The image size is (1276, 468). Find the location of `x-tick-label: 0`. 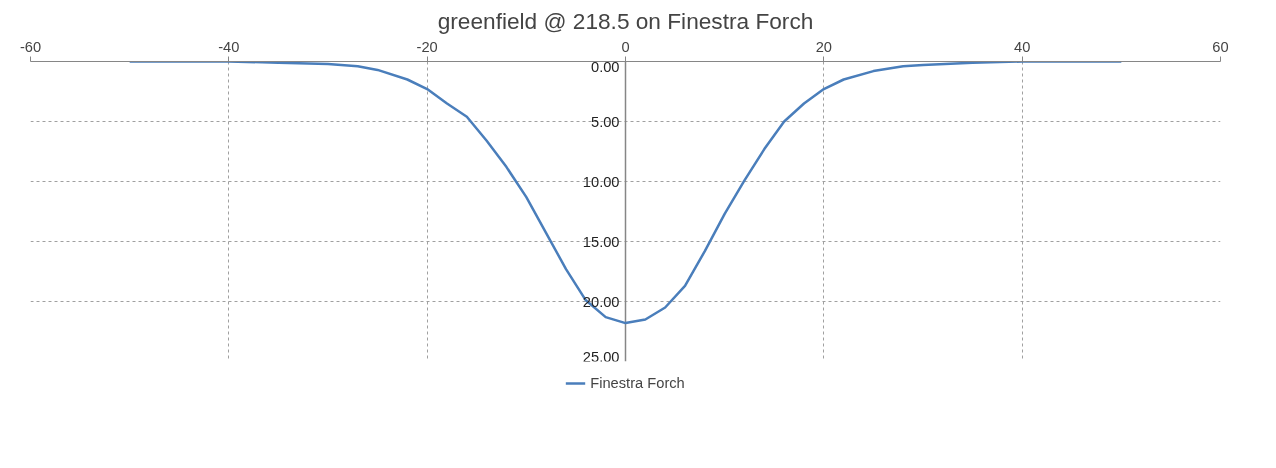

x-tick-label: 0 is located at coordinates (625, 46).